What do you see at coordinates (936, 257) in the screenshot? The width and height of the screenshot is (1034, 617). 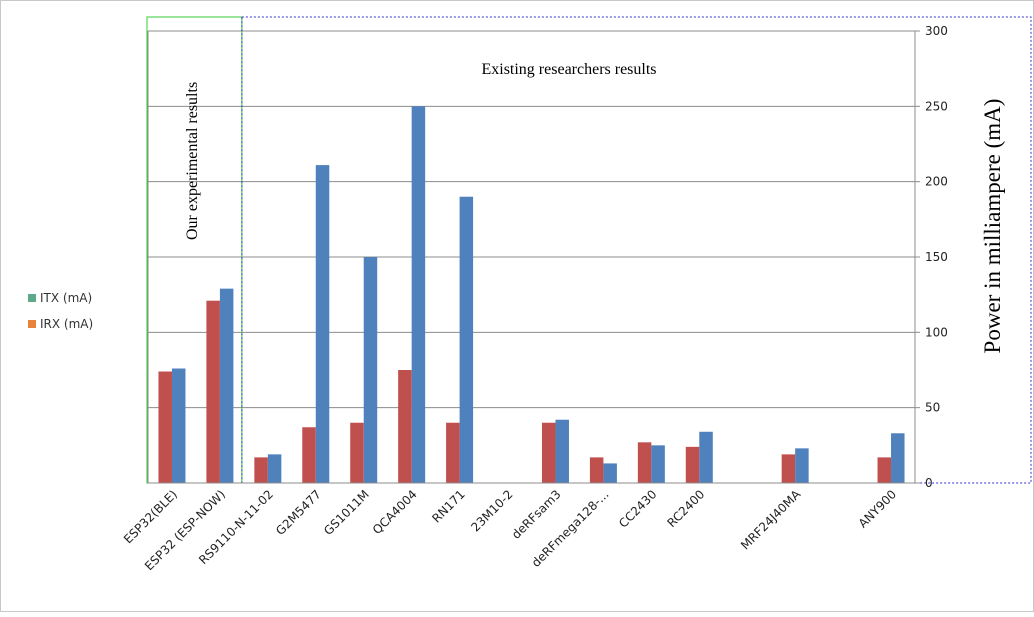 I see `y-tick-label: 150` at bounding box center [936, 257].